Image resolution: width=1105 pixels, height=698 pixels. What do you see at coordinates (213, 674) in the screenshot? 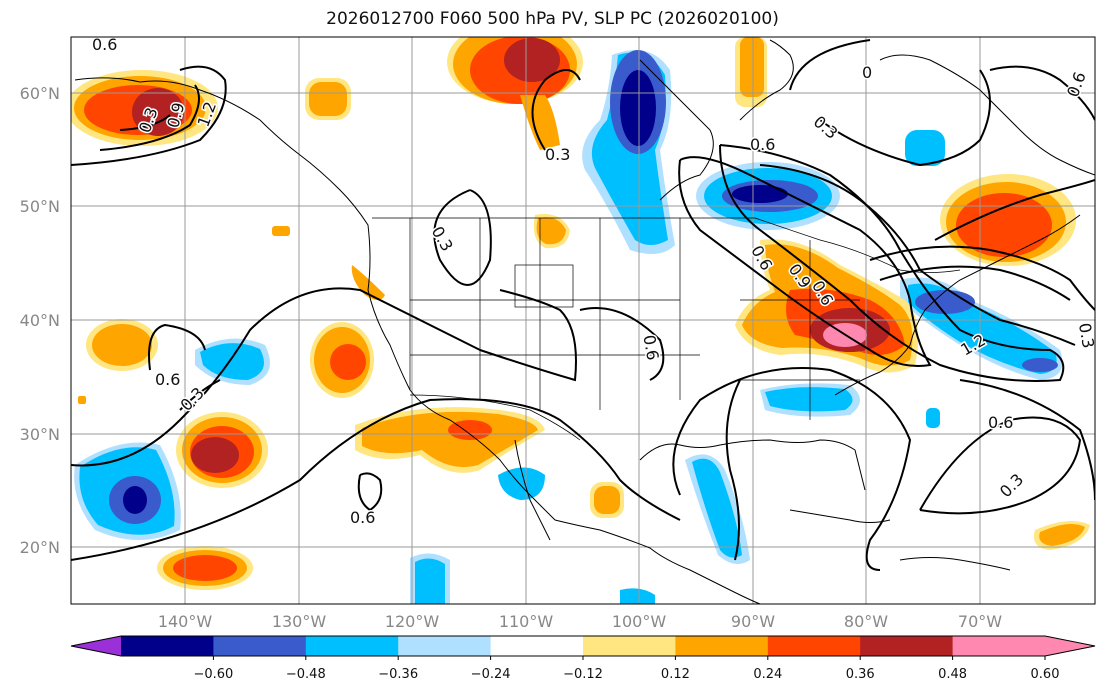
I see `colorbar-tick-label: −0.60` at bounding box center [213, 674].